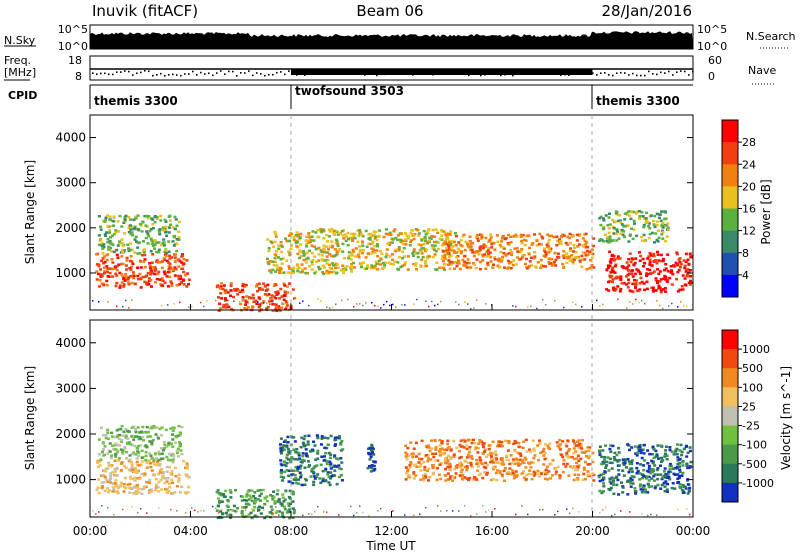 This screenshot has height=554, width=800. I want to click on colorbar-swatch, so click(730, 197).